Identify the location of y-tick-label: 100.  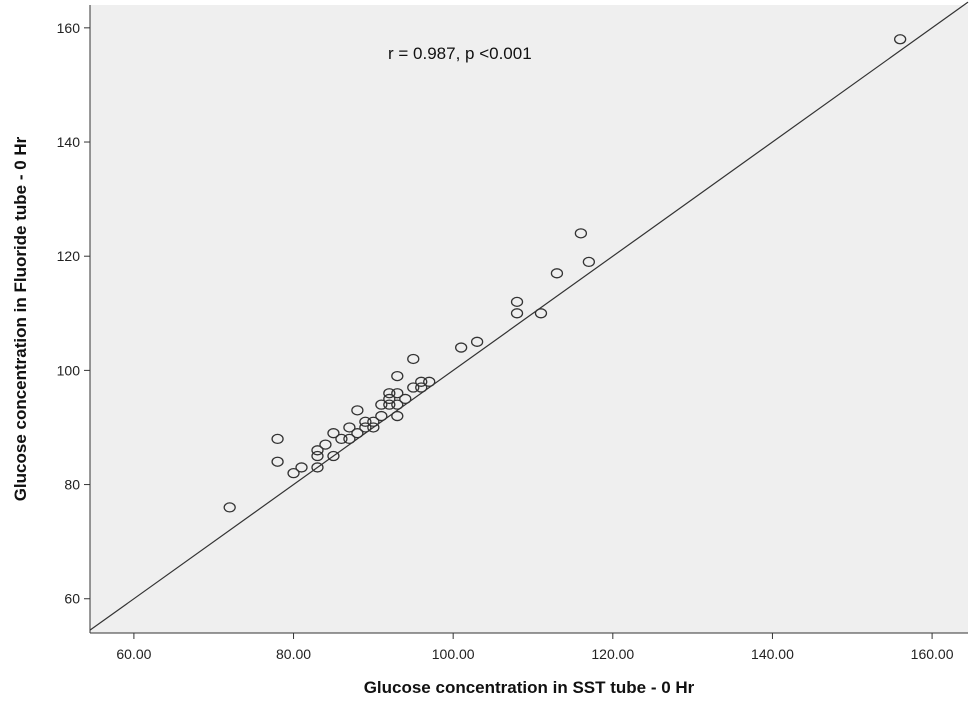
(69, 370).